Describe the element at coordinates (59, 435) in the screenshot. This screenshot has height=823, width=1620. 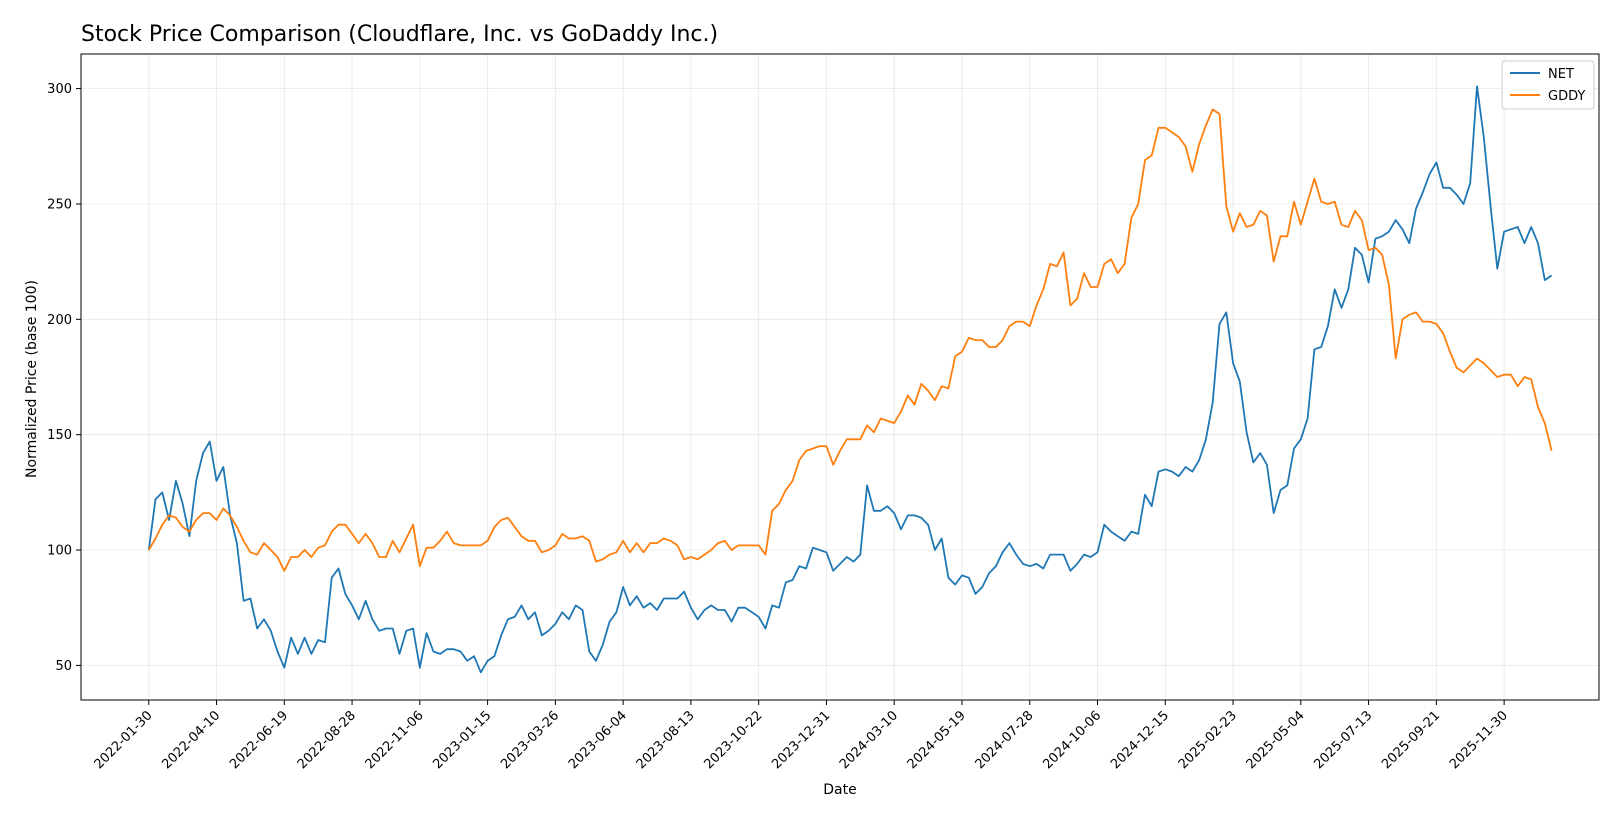
I see `y-tick-label: 150` at that location.